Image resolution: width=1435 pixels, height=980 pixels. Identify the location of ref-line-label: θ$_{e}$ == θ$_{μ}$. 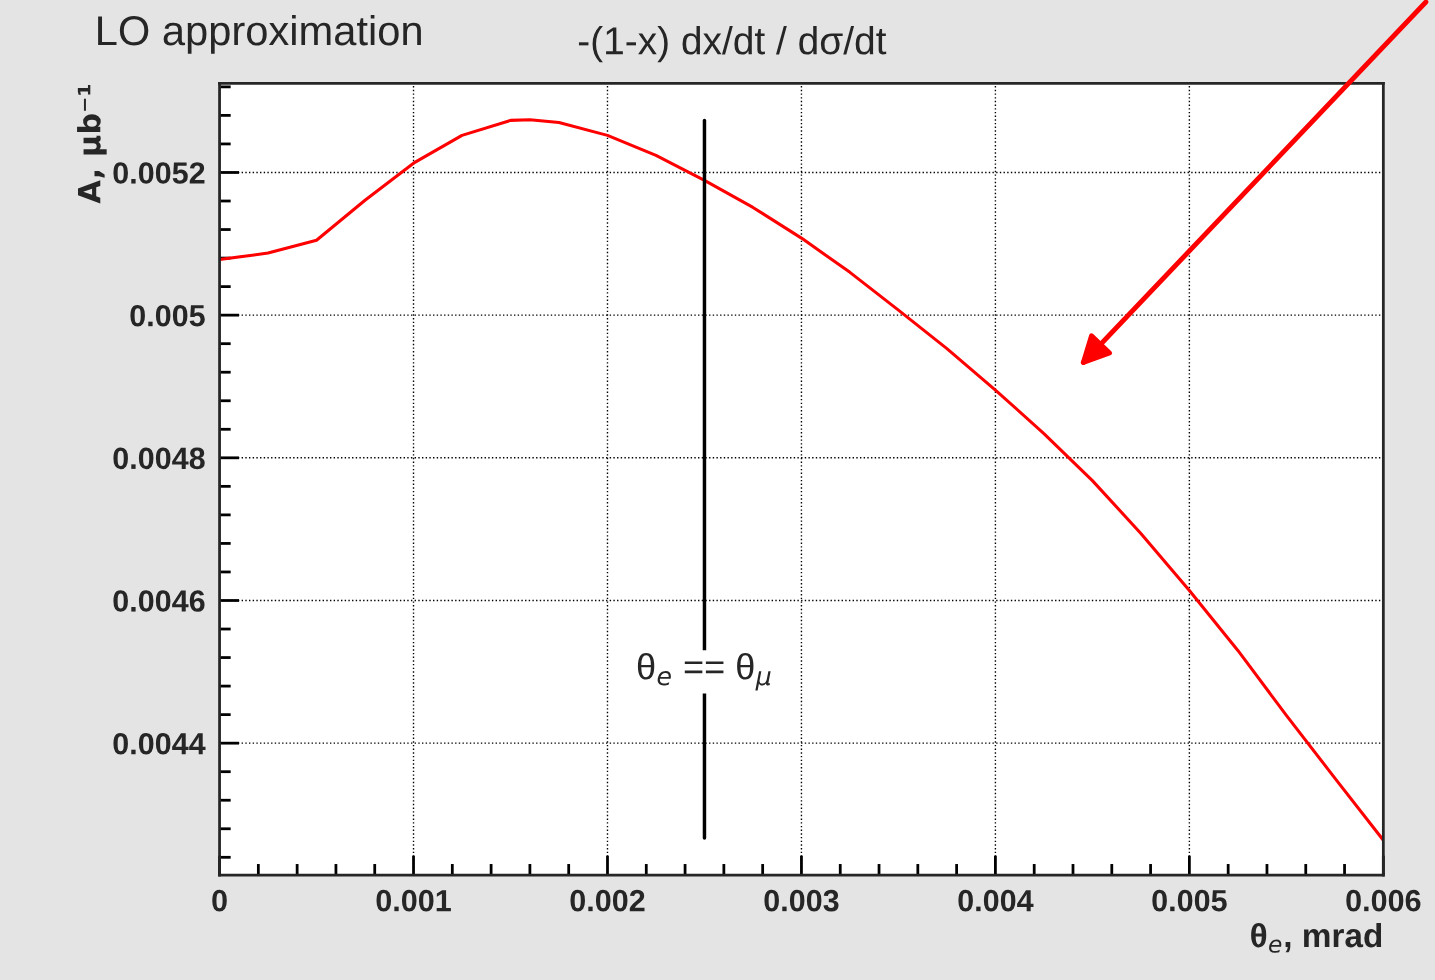
(704, 672).